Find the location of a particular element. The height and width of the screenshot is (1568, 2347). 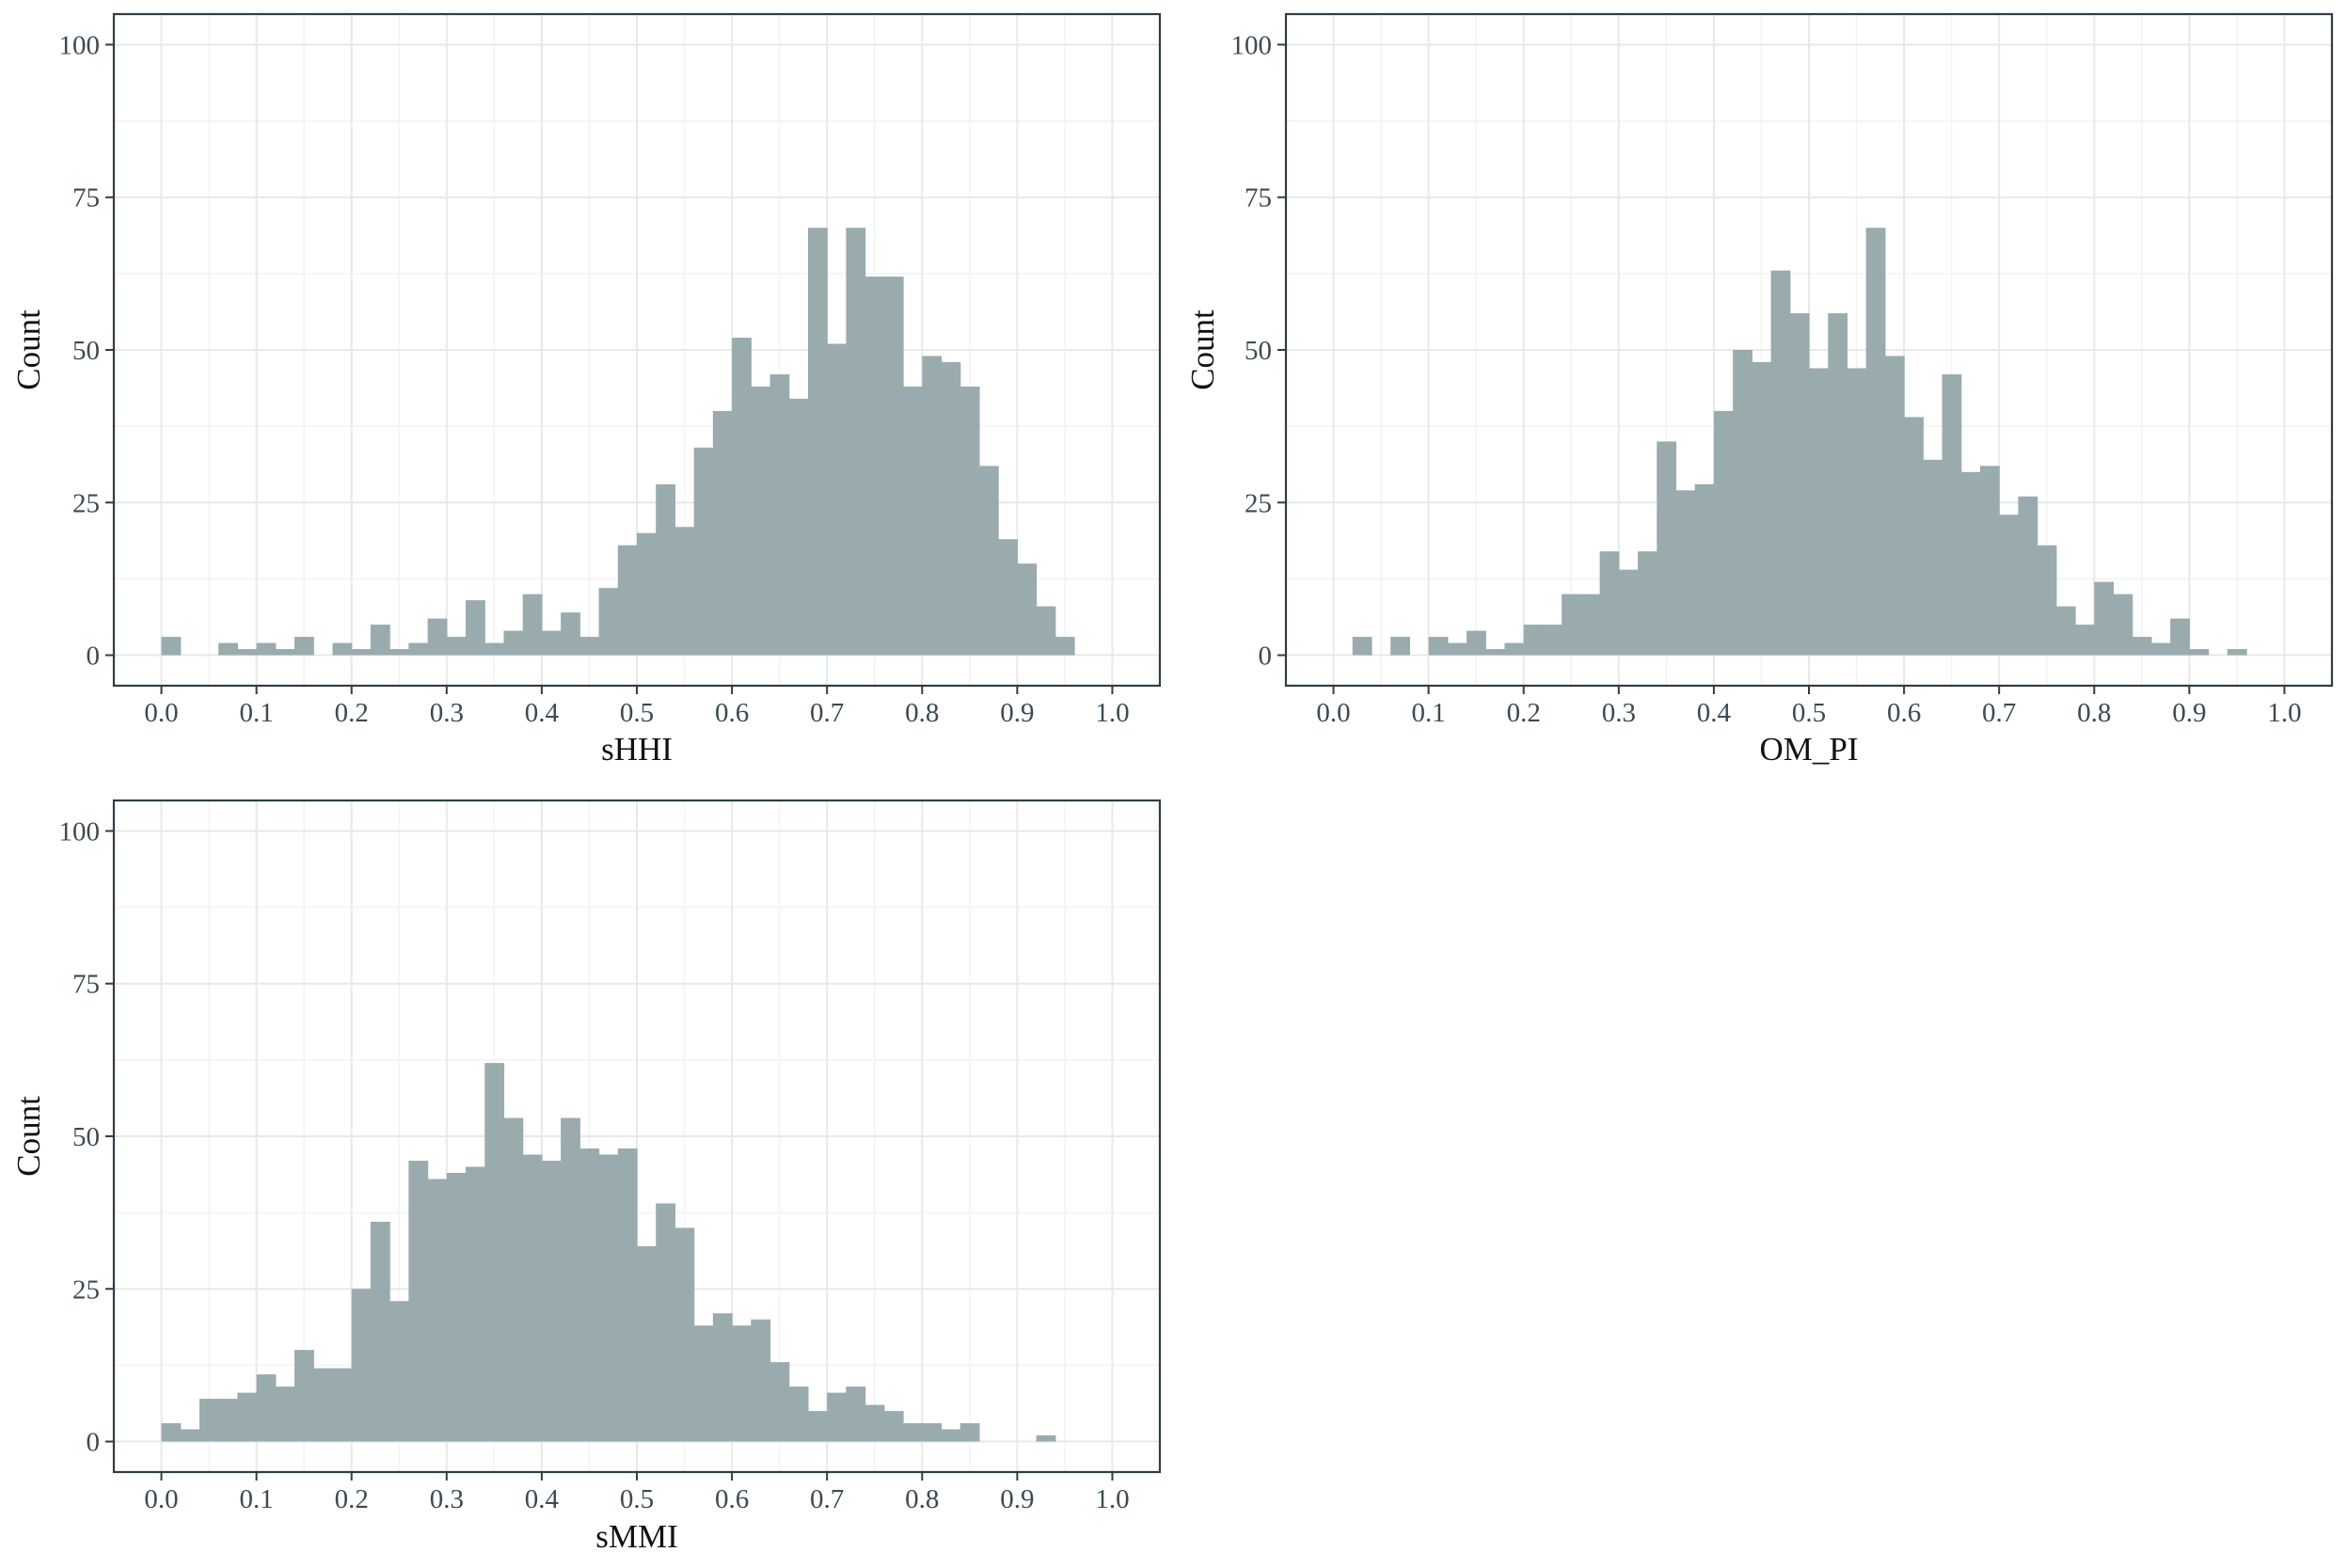

x-tick-label: 1.0 is located at coordinates (1112, 1499).